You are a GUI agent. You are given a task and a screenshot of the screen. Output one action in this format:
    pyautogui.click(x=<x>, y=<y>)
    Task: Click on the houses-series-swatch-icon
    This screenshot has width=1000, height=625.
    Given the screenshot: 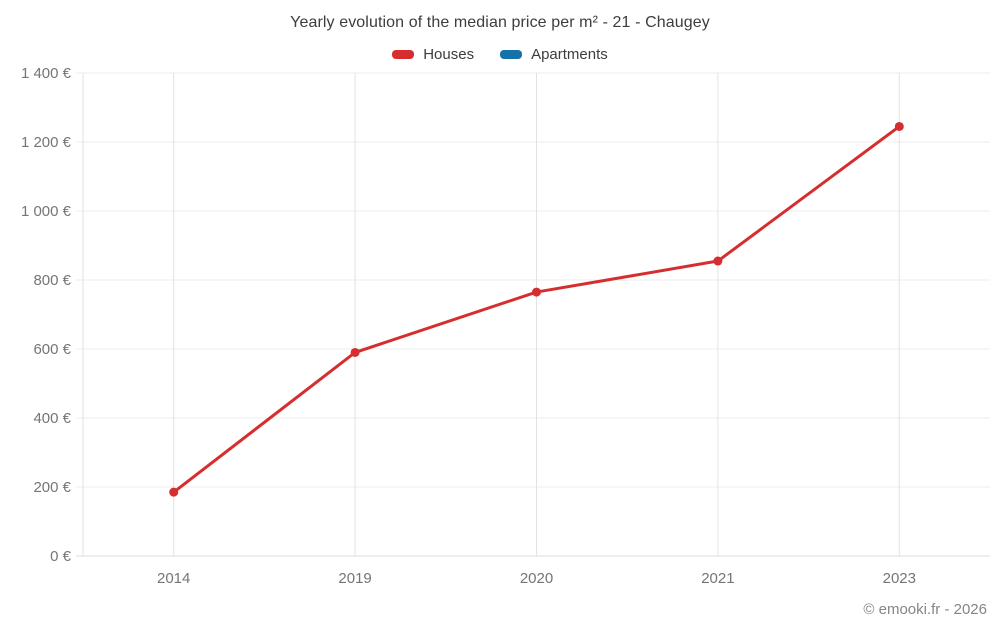 What is the action you would take?
    pyautogui.click(x=403, y=54)
    